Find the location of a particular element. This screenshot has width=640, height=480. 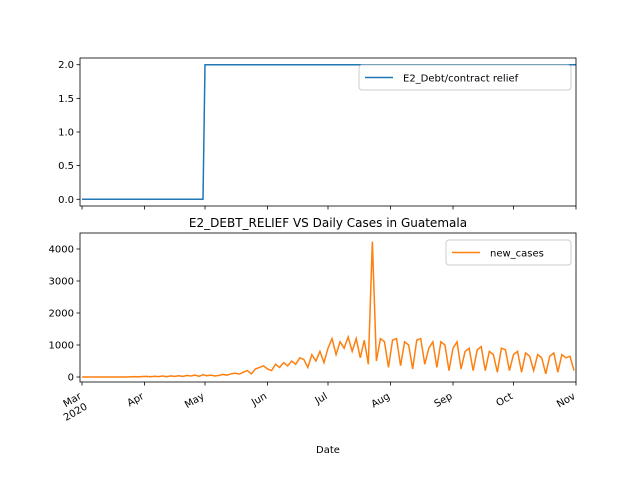

legend-label: new_cases is located at coordinates (517, 254).